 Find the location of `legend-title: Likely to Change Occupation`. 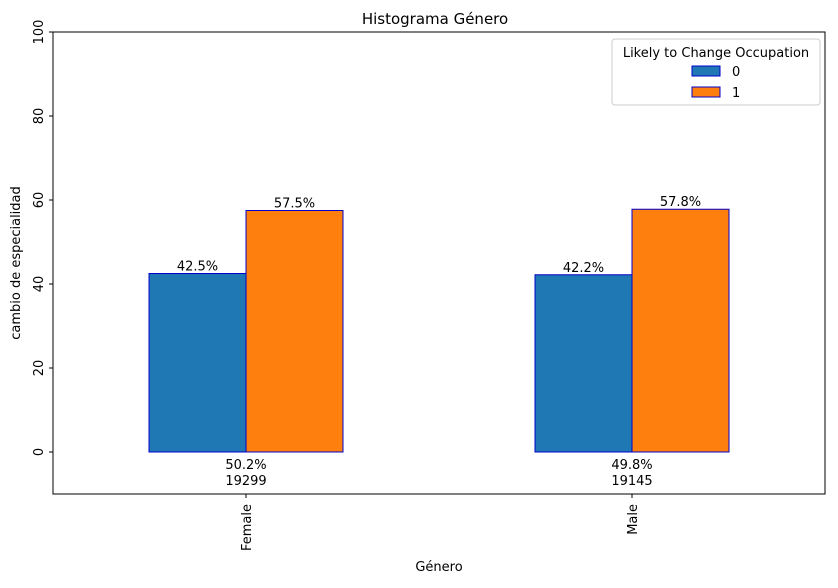

legend-title: Likely to Change Occupation is located at coordinates (716, 53).